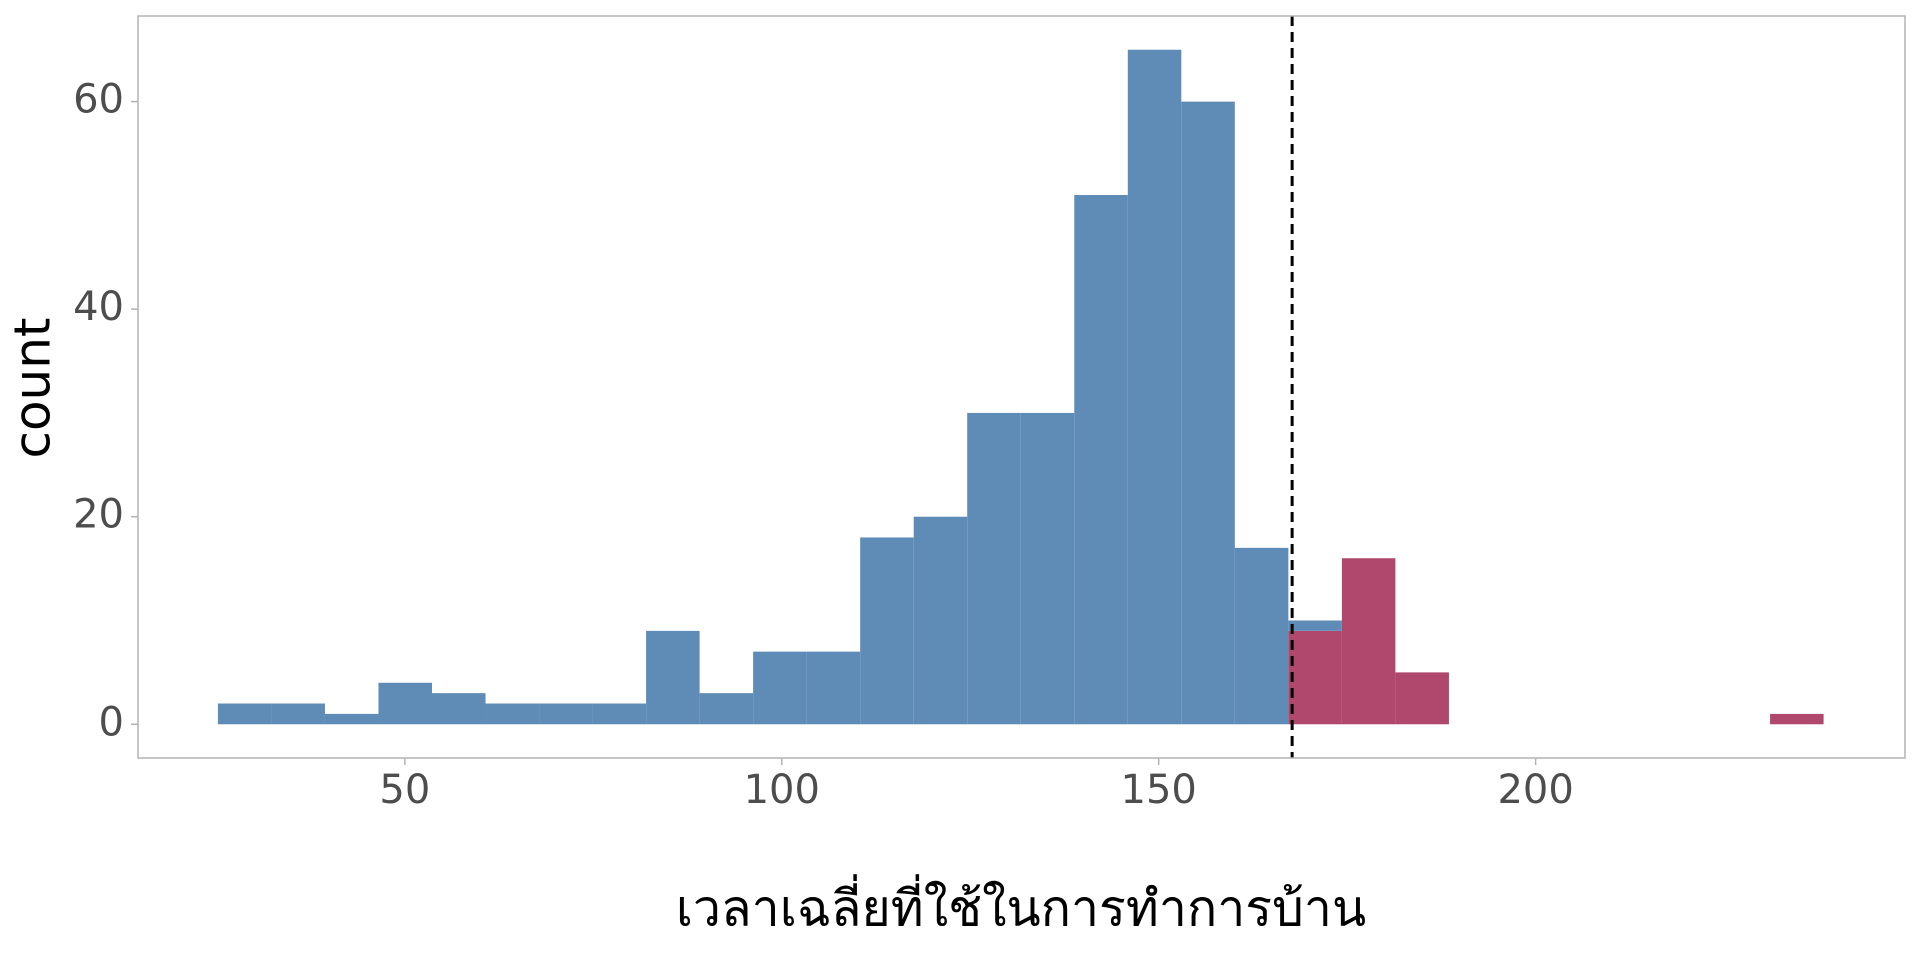  I want to click on x-tick-label: 150, so click(1159, 790).